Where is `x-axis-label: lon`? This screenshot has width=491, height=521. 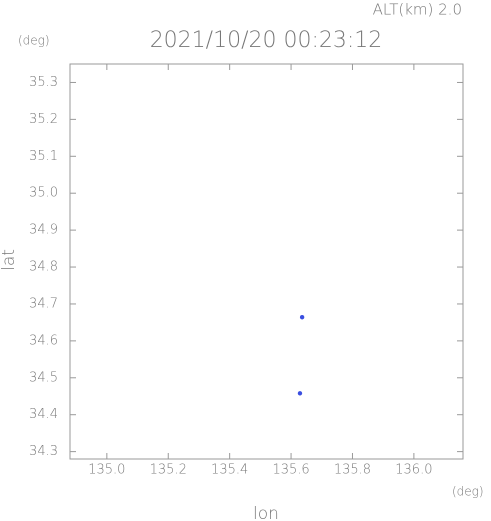
x-axis-label: lon is located at coordinates (266, 512).